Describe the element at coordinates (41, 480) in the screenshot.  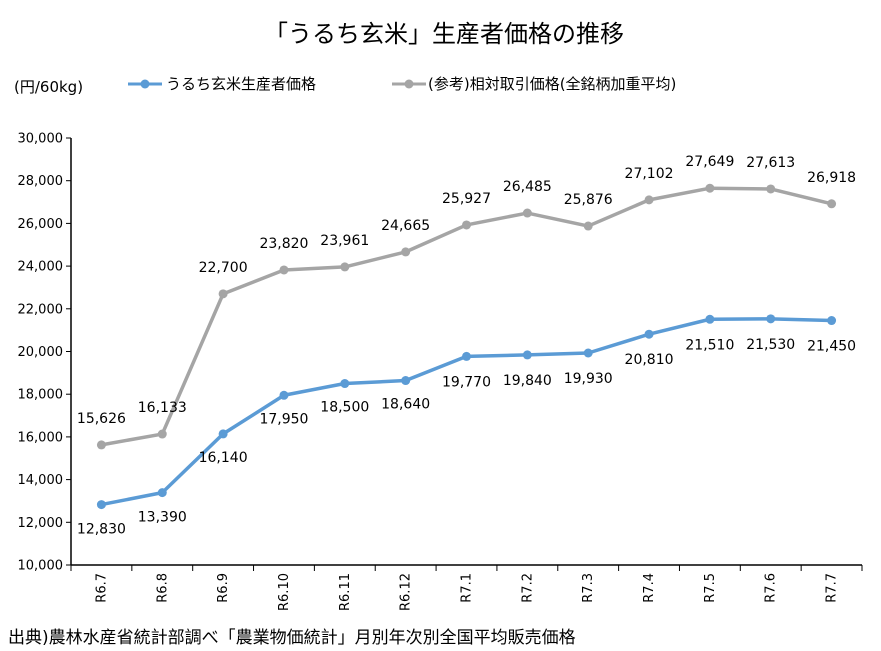
I see `y-tick-label: 14,000` at that location.